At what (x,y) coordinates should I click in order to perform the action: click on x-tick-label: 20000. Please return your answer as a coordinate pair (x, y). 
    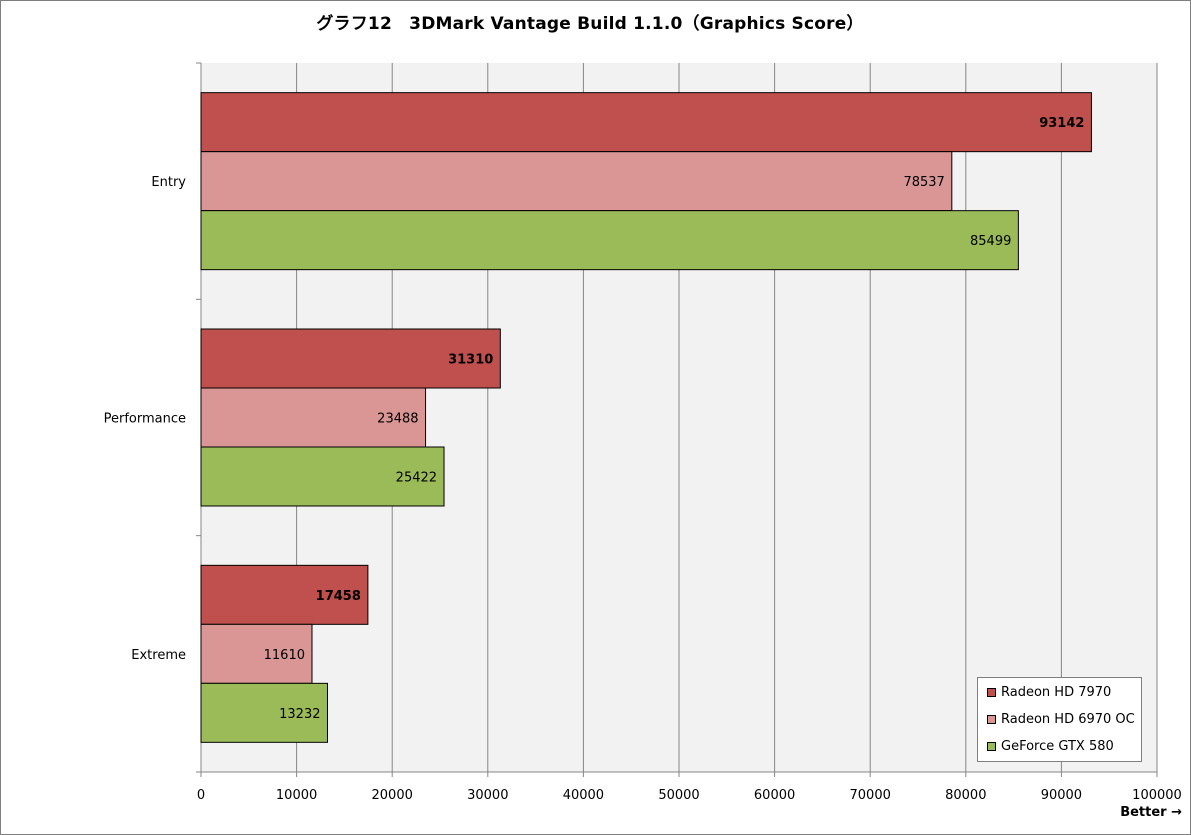
    Looking at the image, I should click on (392, 795).